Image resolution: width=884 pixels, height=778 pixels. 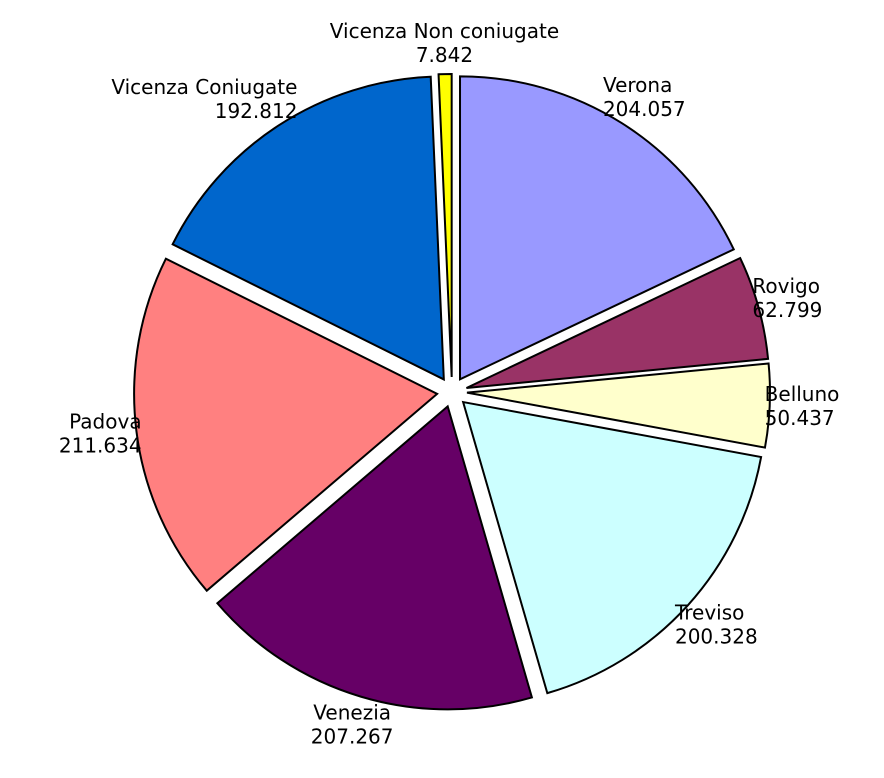 What do you see at coordinates (716, 637) in the screenshot?
I see `slice-value: 200.328` at bounding box center [716, 637].